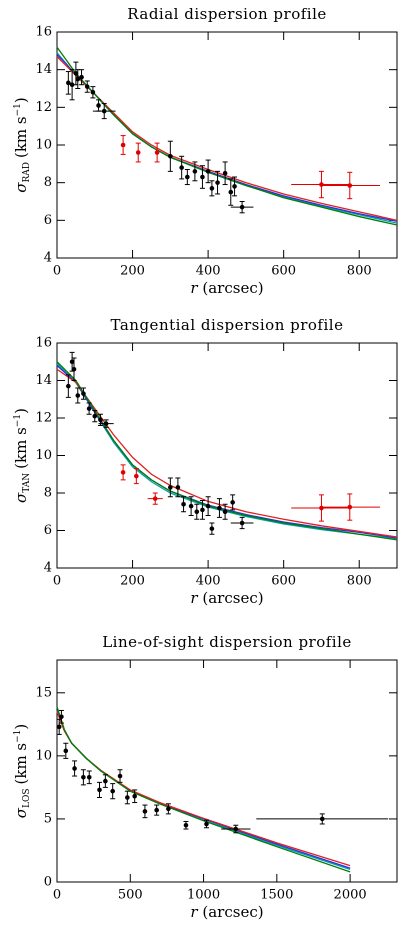 Image resolution: width=415 pixels, height=925 pixels. What do you see at coordinates (43, 32) in the screenshot?
I see `y-tick-label: 16` at bounding box center [43, 32].